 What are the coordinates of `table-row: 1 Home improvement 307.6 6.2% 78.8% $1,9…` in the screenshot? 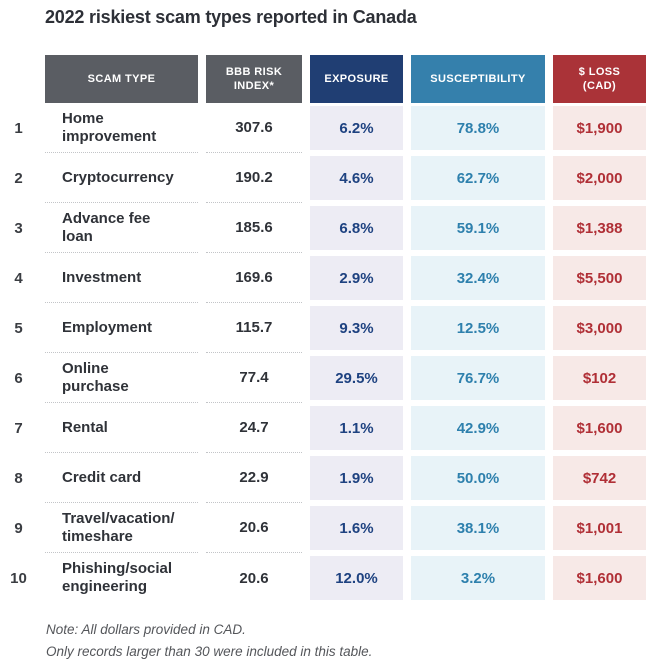 It's located at (327, 128).